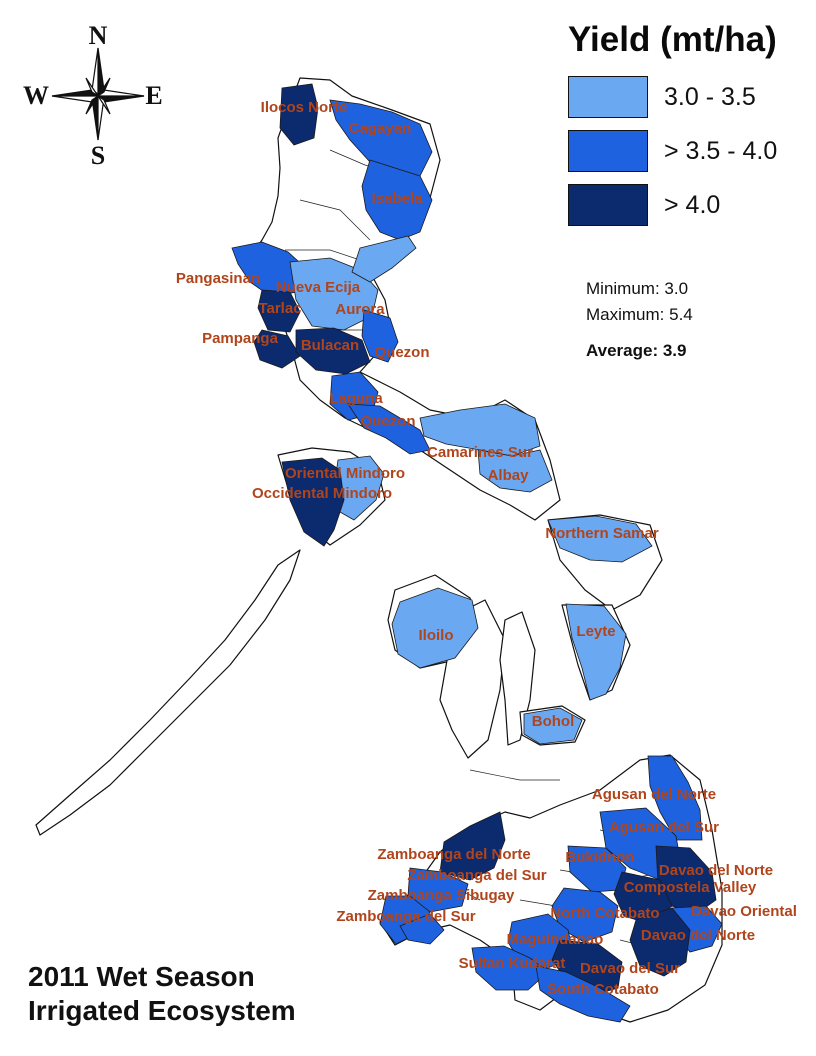 This screenshot has height=1056, width=816. Describe the element at coordinates (608, 205) in the screenshot. I see `legend-swatch-high` at that location.